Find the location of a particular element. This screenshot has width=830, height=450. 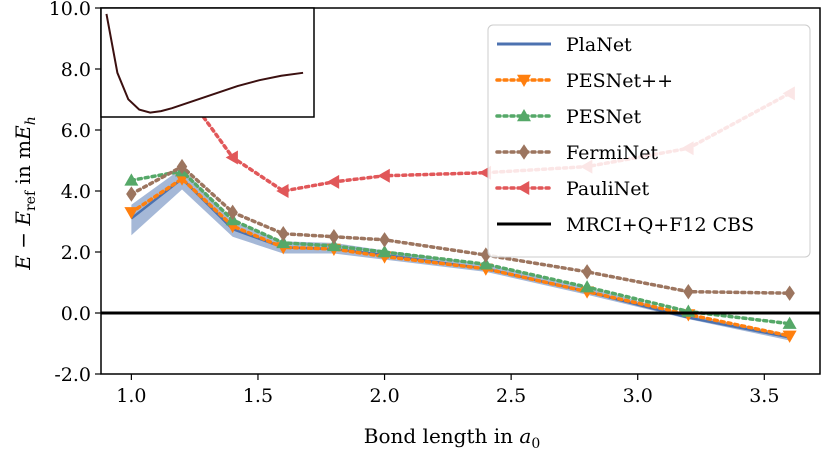

inset-plot is located at coordinates (207, 62).